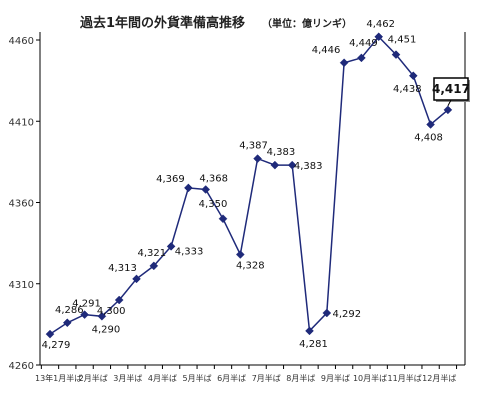  What do you see at coordinates (21, 285) in the screenshot?
I see `y-tick-label: 4310` at bounding box center [21, 285].